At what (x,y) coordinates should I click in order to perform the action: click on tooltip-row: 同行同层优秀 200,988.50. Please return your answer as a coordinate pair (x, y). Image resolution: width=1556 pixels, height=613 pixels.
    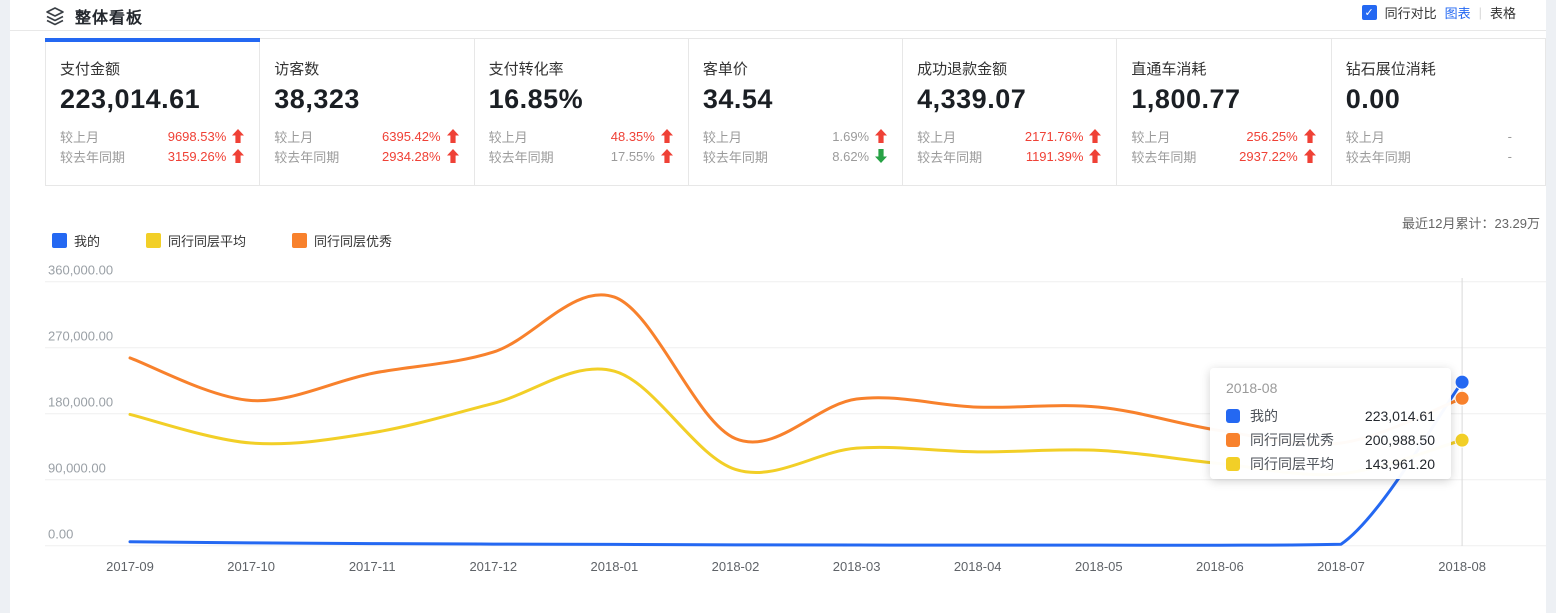
    Looking at the image, I should click on (1330, 440).